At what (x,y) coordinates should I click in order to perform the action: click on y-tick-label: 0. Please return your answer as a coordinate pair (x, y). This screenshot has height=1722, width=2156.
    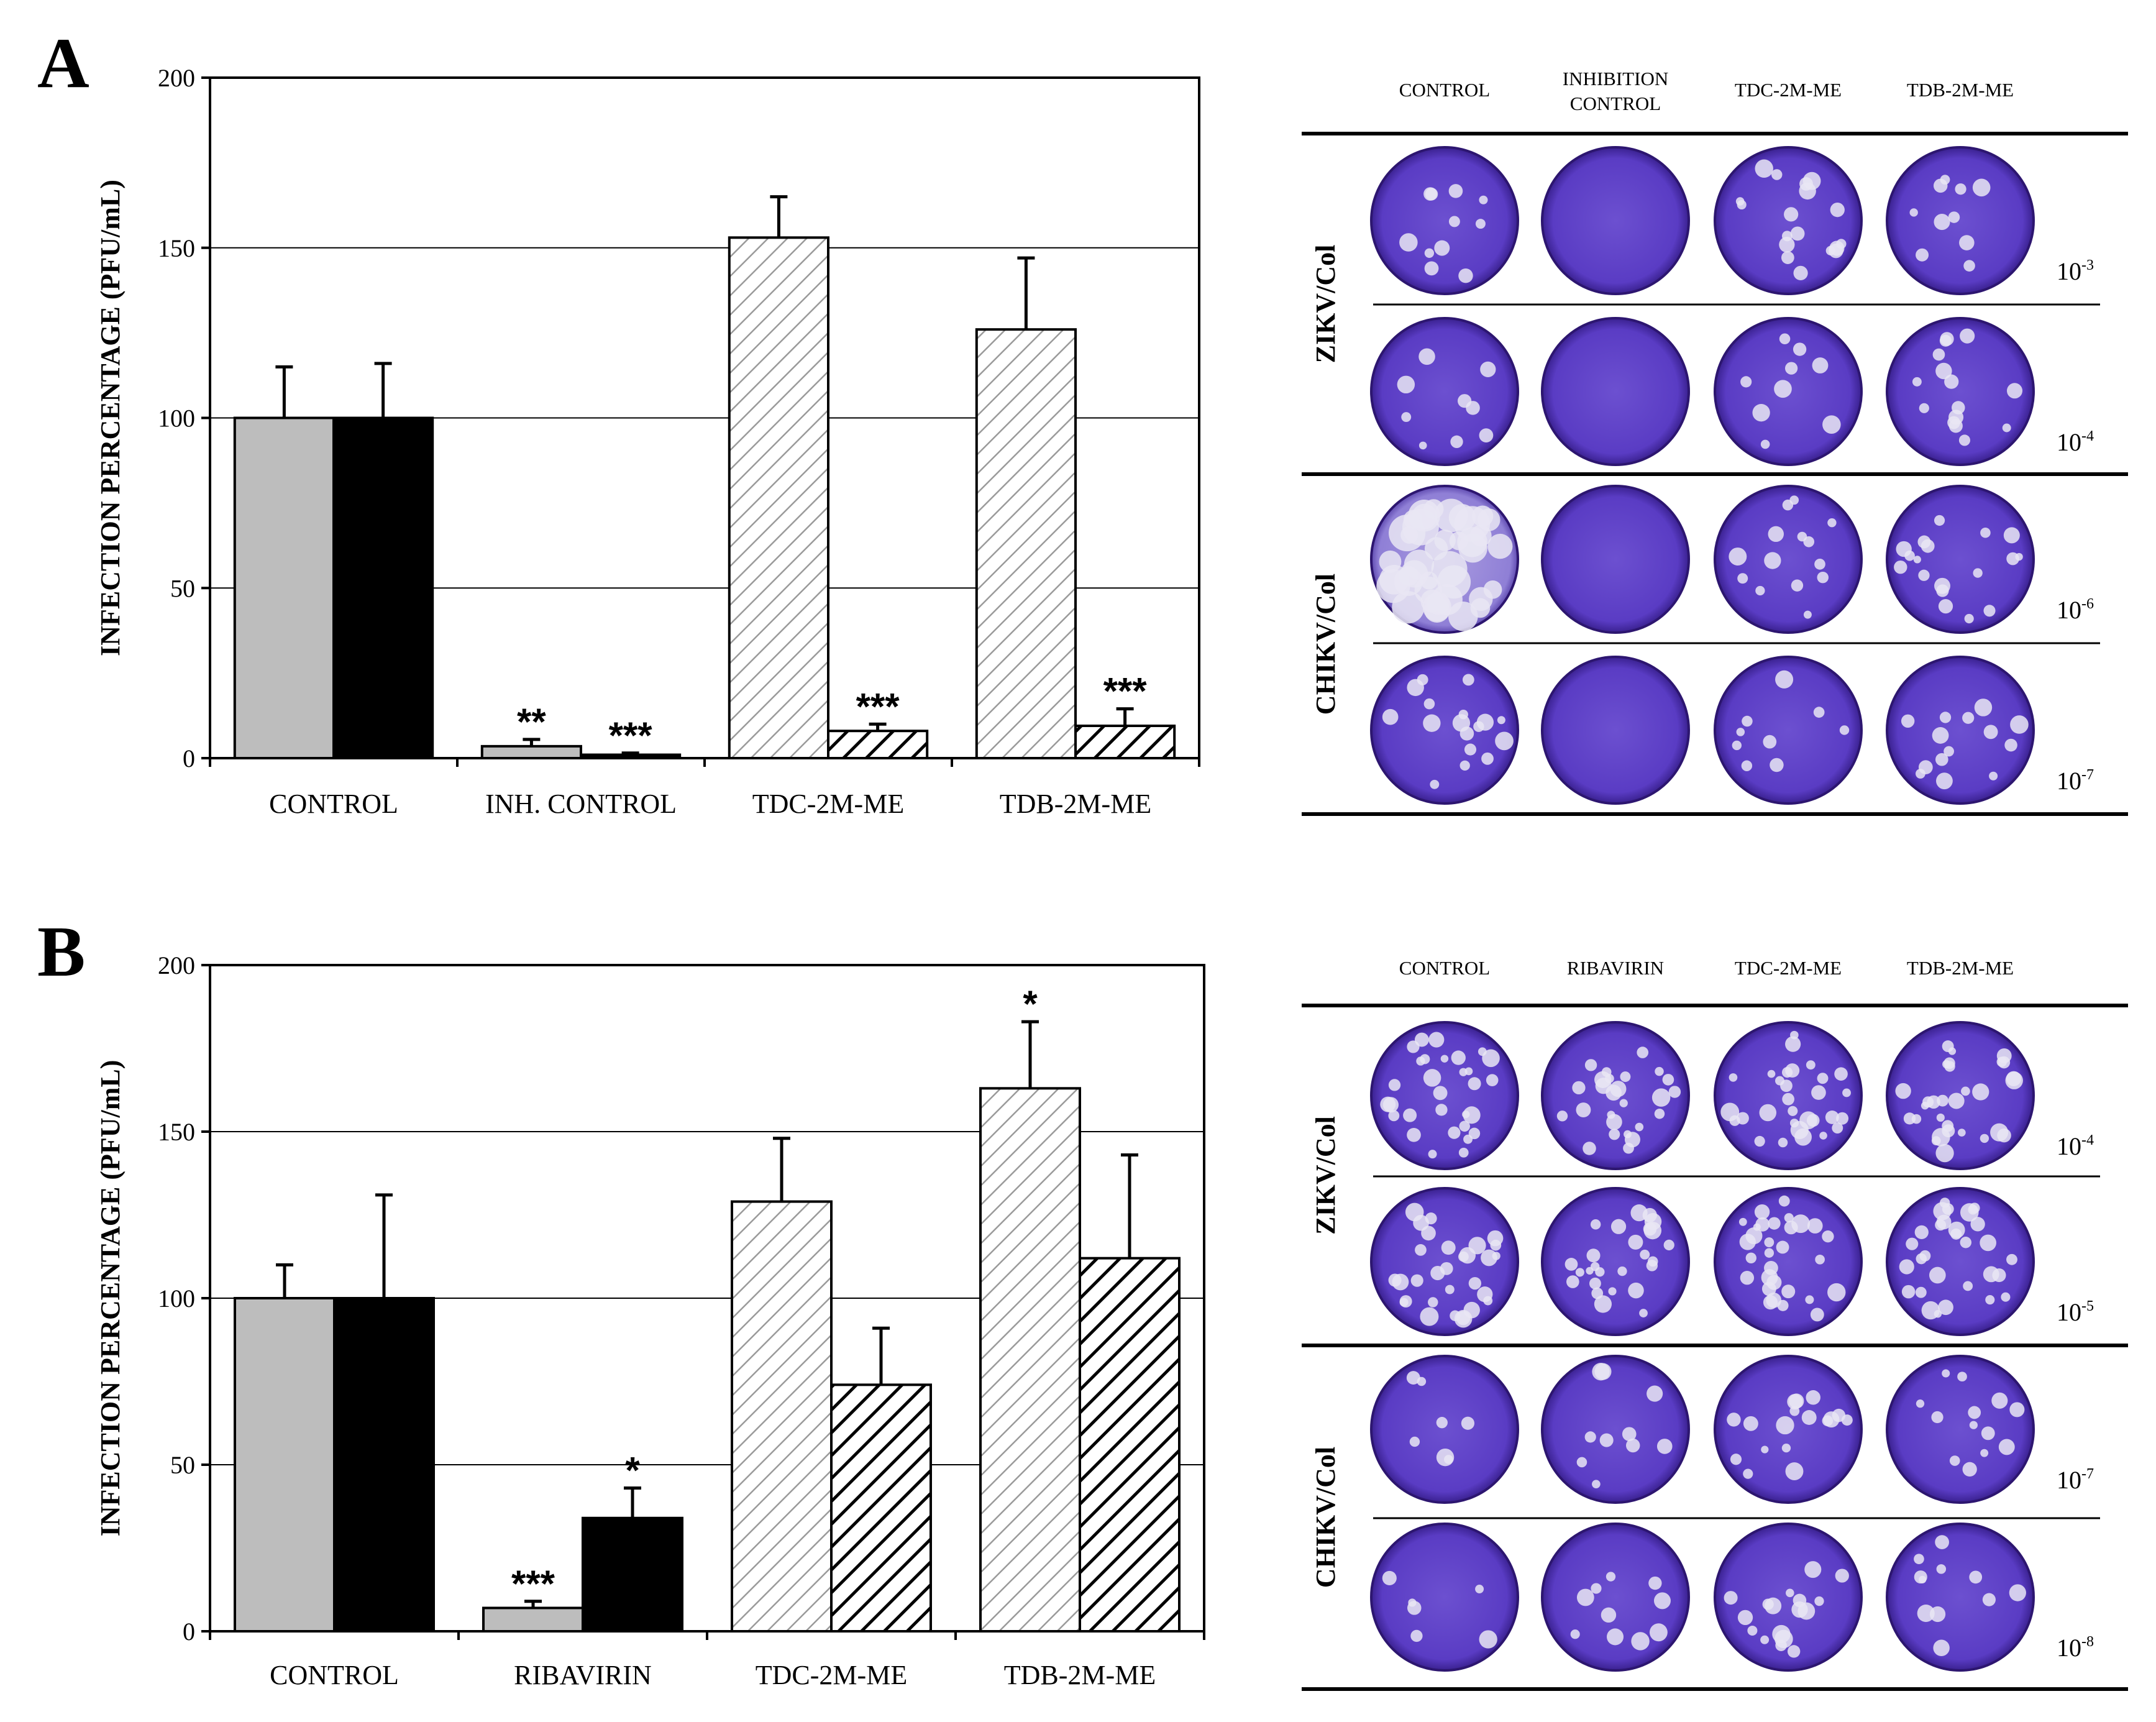
    Looking at the image, I should click on (189, 758).